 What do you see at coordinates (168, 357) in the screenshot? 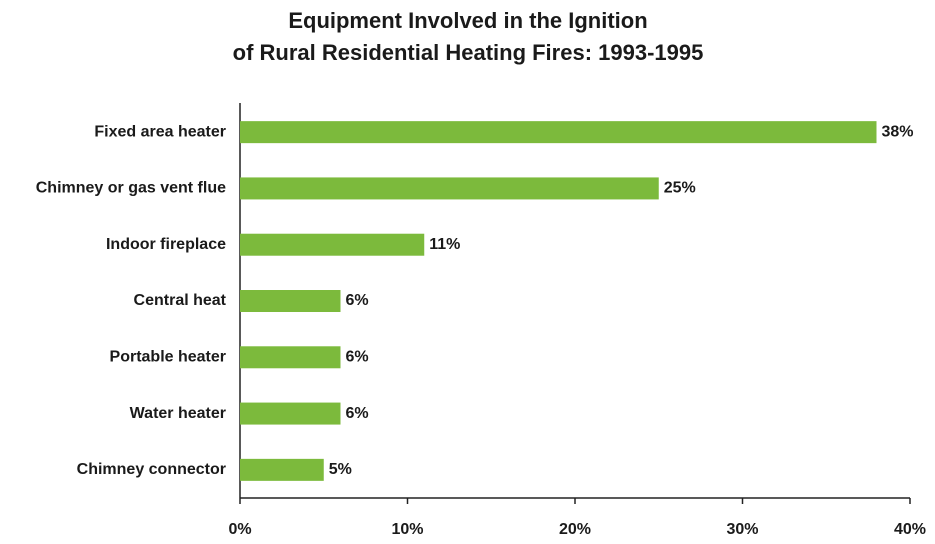
I see `y-tick-label: Portable heater` at bounding box center [168, 357].